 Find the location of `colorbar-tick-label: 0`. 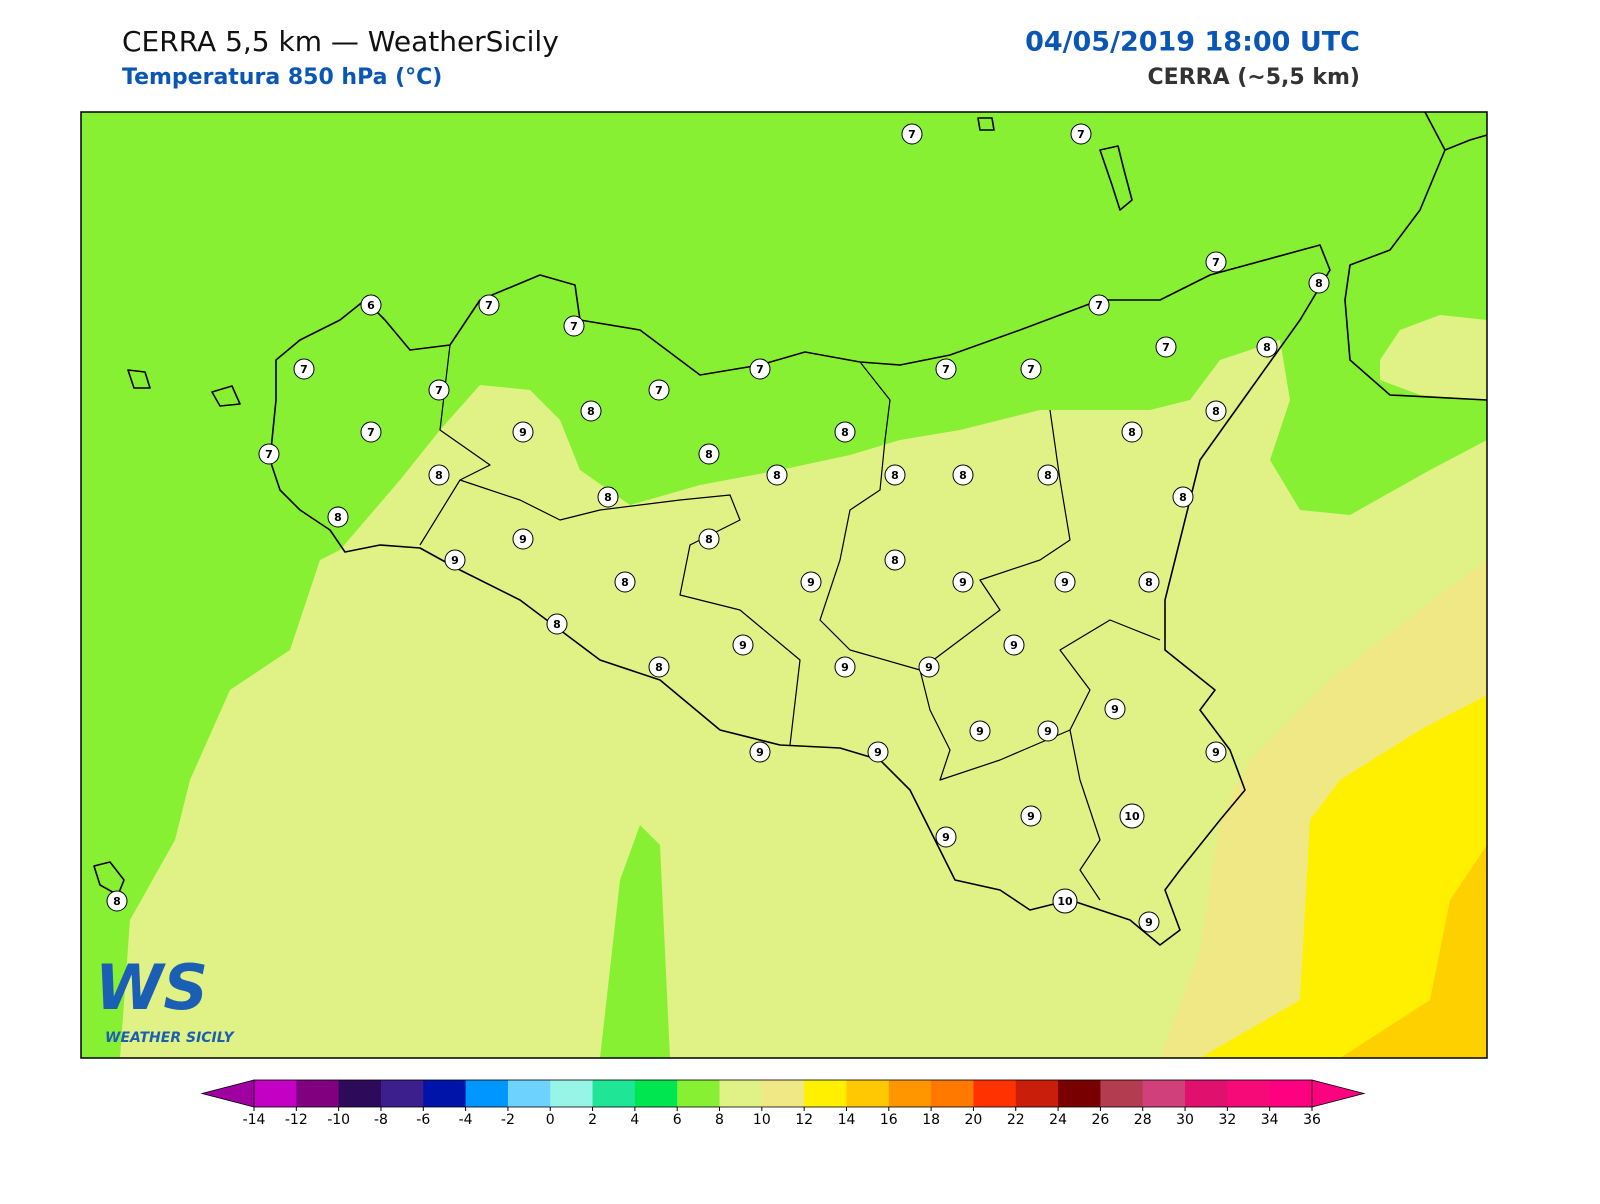

colorbar-tick-label: 0 is located at coordinates (550, 1120).